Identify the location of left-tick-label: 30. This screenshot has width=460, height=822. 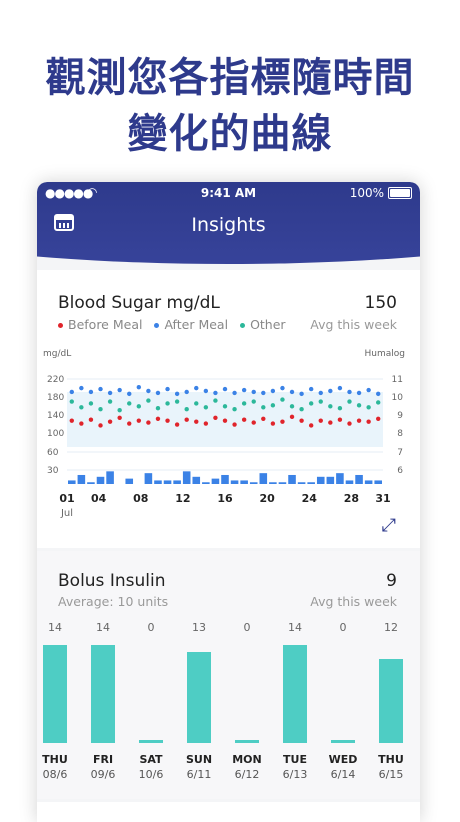
(53, 471).